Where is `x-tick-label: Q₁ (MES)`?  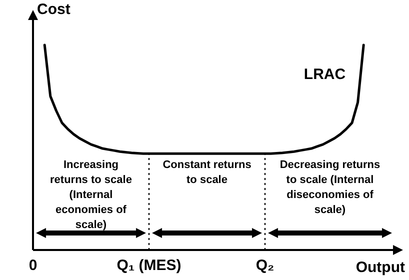
x-tick-label: Q₁ (MES) is located at coordinates (149, 265).